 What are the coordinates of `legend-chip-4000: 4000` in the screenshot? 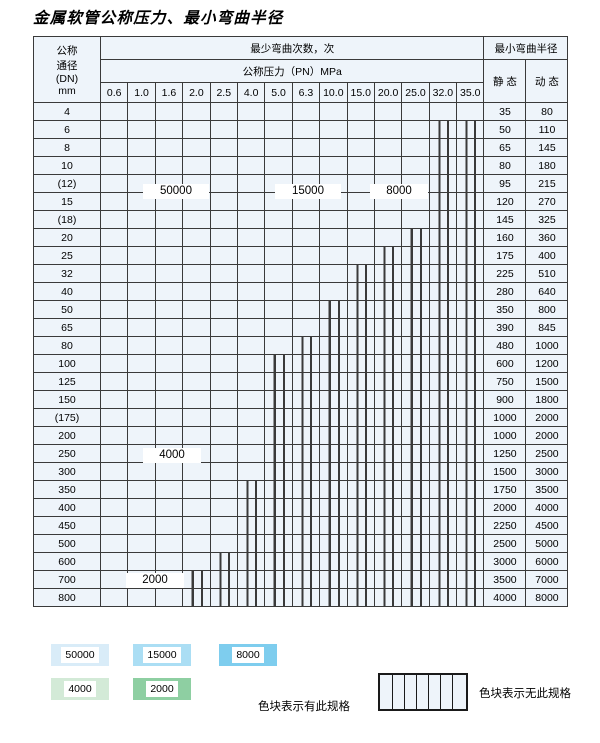 It's located at (80, 689).